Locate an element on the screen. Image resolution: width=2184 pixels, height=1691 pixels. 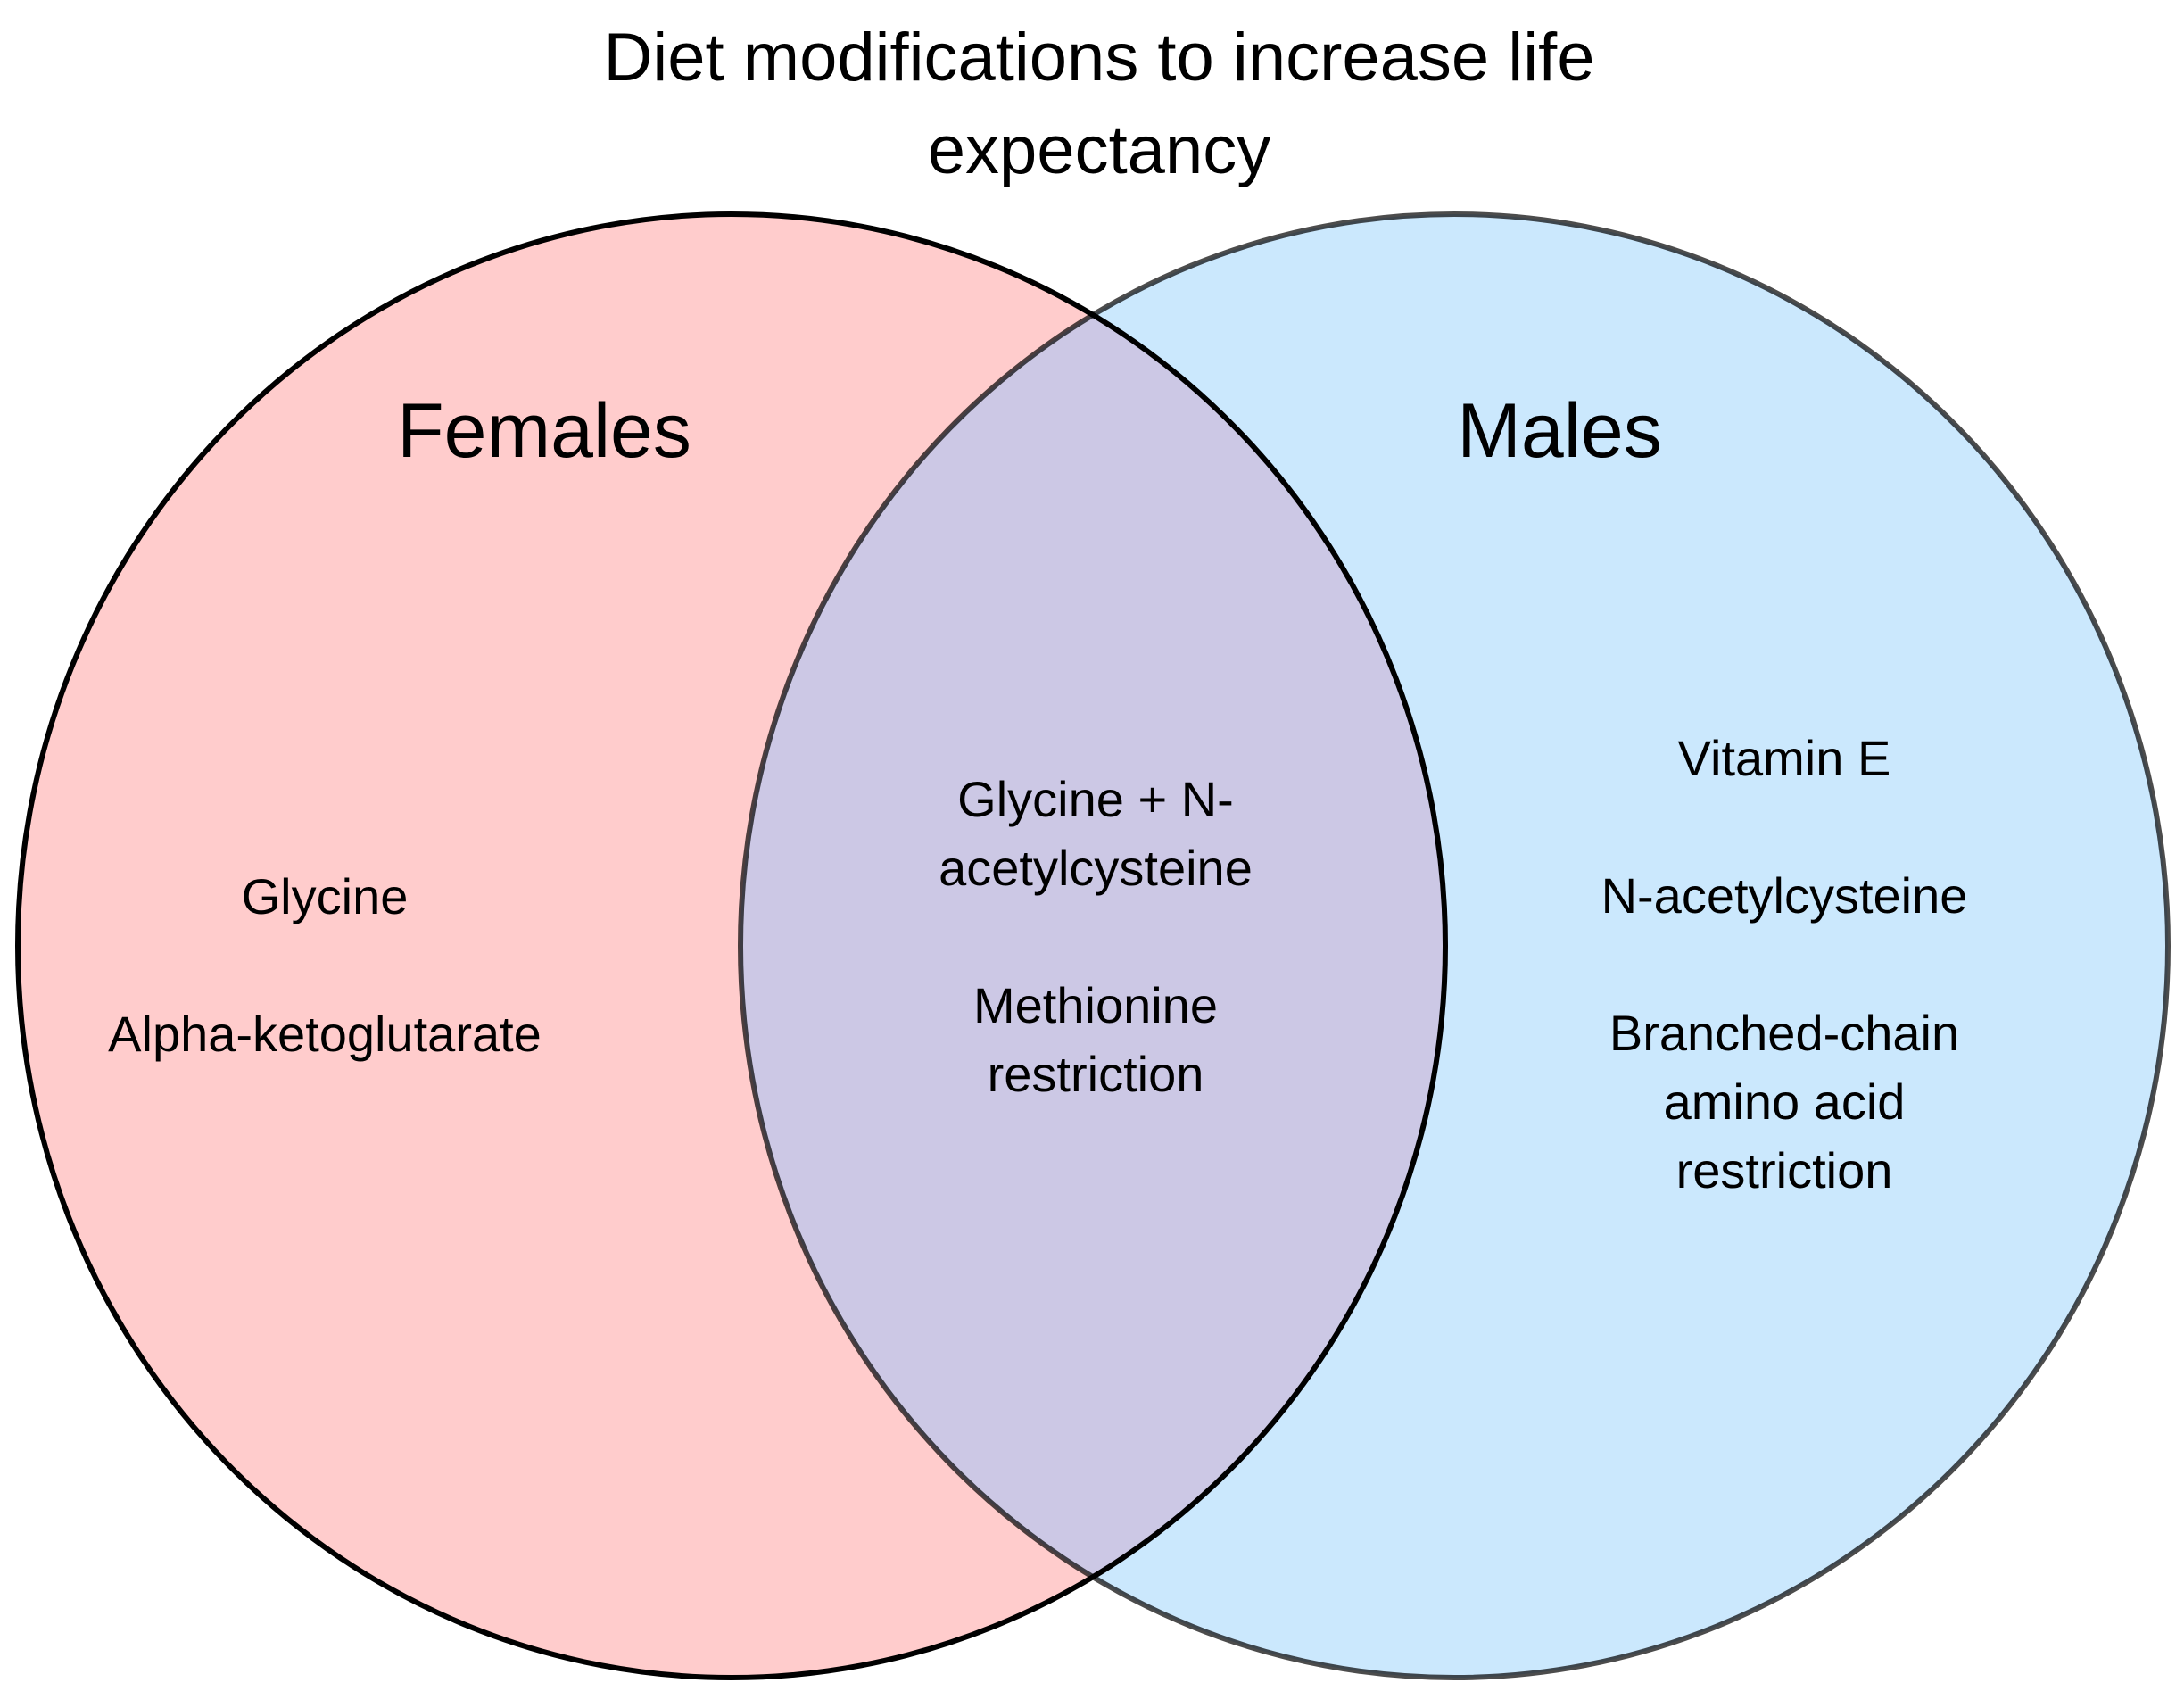
overlap-item-line: restriction is located at coordinates (1096, 1074).